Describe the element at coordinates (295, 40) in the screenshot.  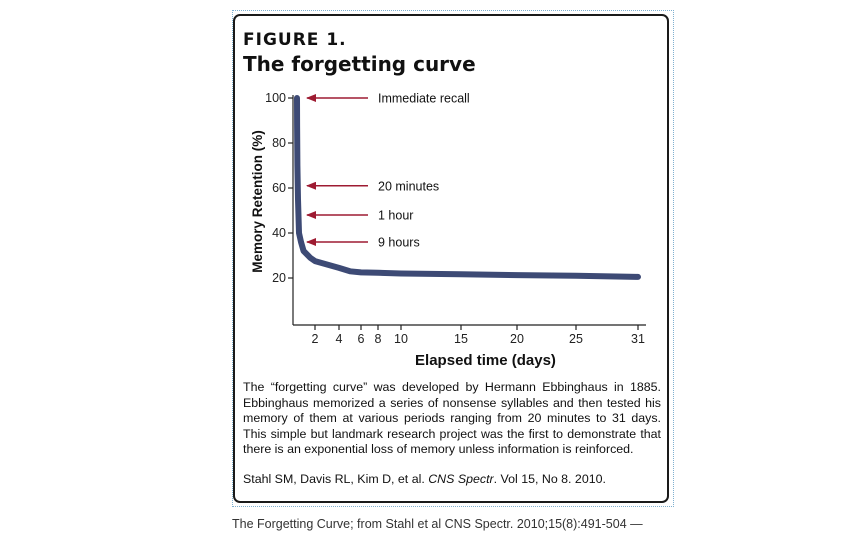
I see `figure-number: FIGURE 1.` at that location.